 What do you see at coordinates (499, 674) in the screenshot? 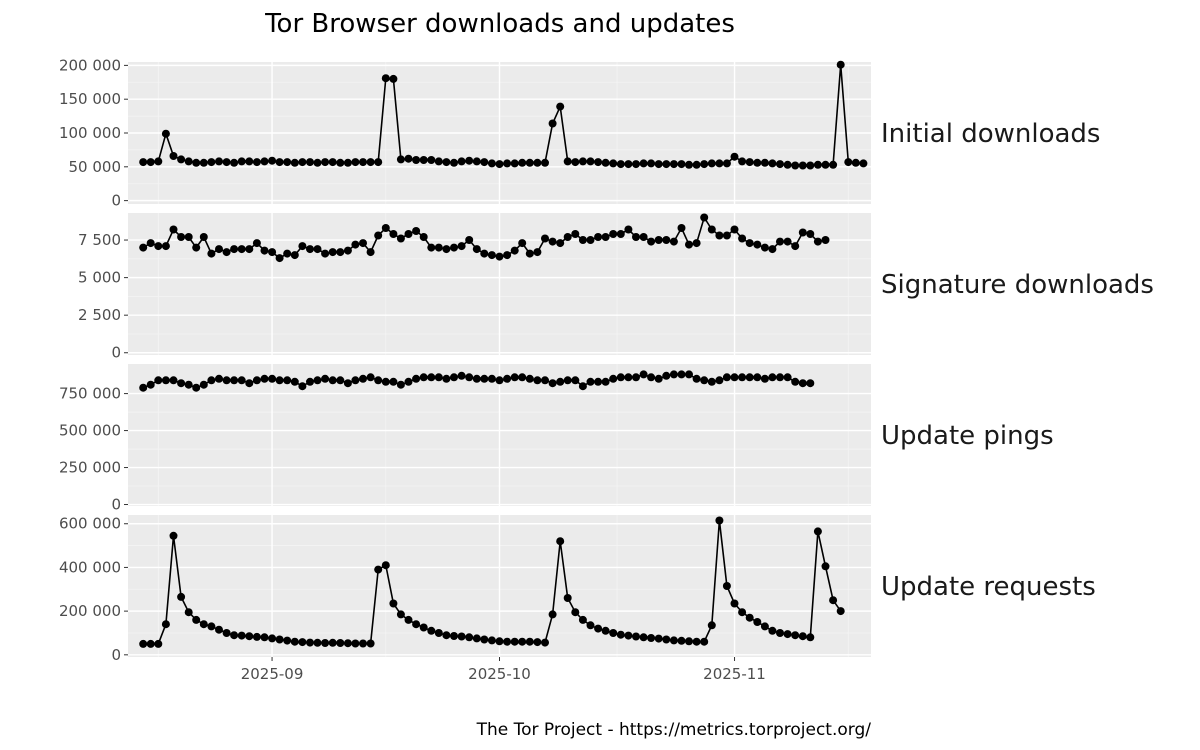
I see `x-tick-label: 2025-10` at bounding box center [499, 674].